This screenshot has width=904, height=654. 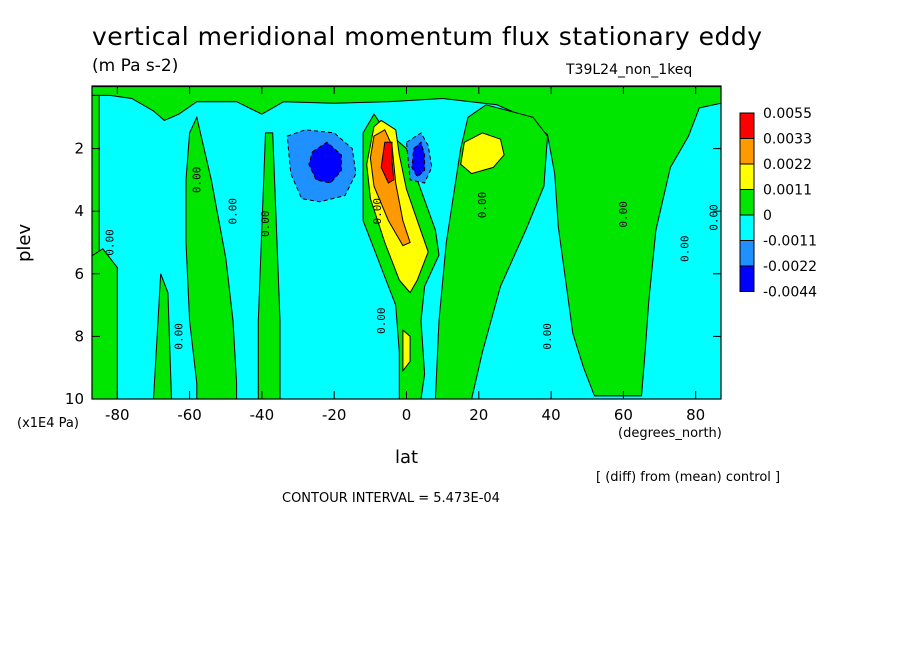 What do you see at coordinates (79, 149) in the screenshot?
I see `y-tick-label: 2` at bounding box center [79, 149].